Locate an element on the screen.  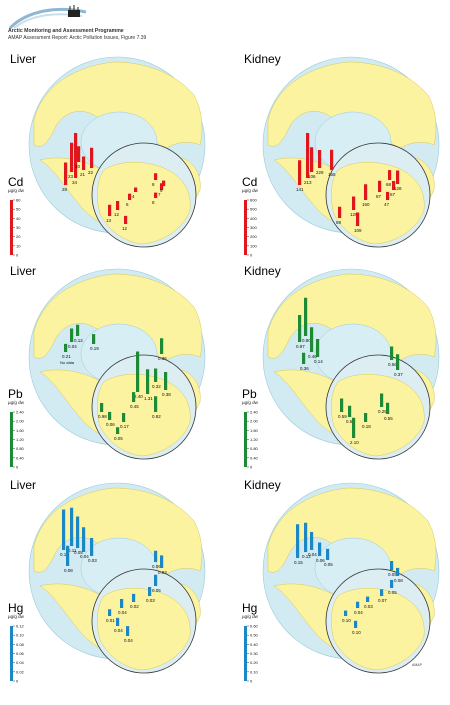
amap-logo-icon is located at coordinates (47, 17).